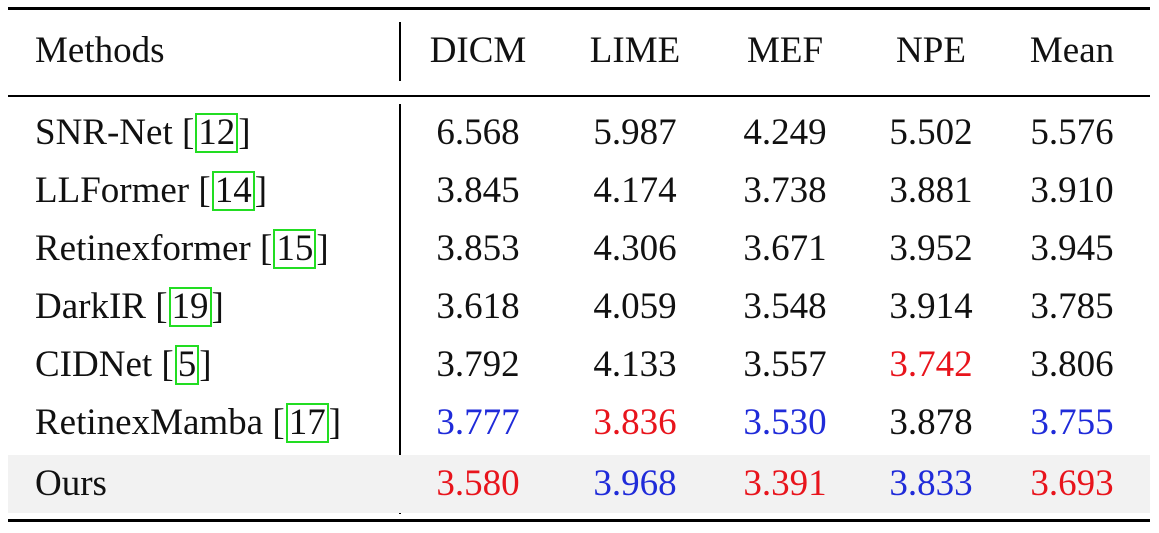  What do you see at coordinates (1072, 248) in the screenshot?
I see `value-cell: 3.945` at bounding box center [1072, 248].